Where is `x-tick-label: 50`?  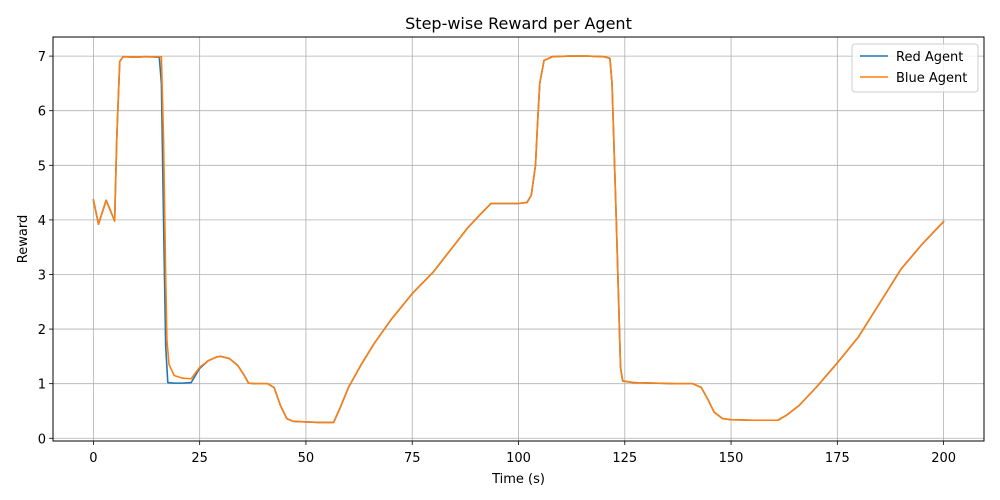 x-tick-label: 50 is located at coordinates (306, 458).